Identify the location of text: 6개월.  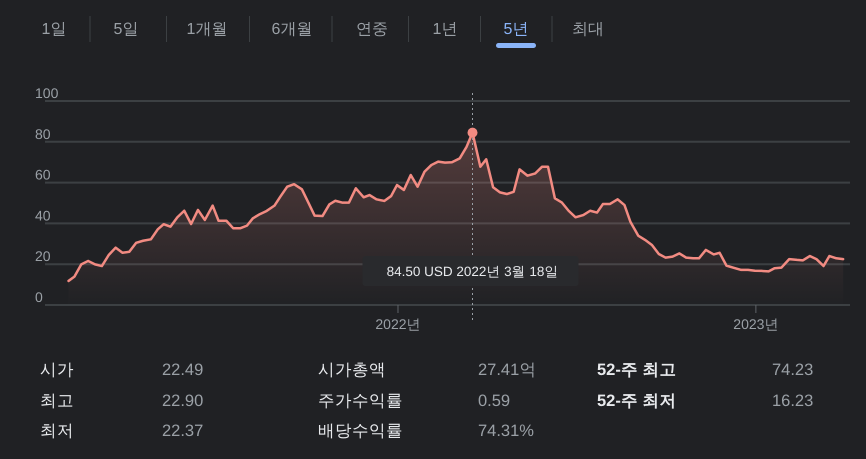
(292, 29).